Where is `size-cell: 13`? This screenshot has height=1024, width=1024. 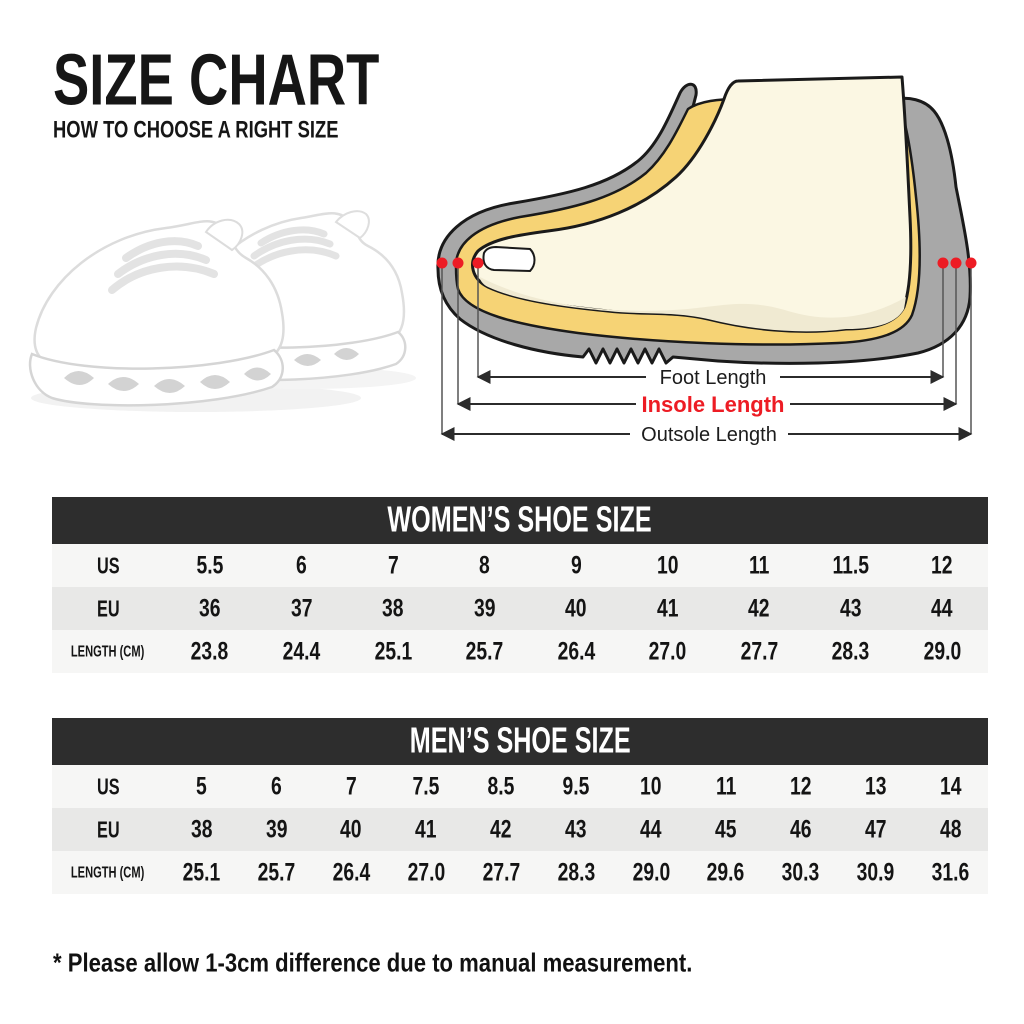 size-cell: 13 is located at coordinates (875, 785).